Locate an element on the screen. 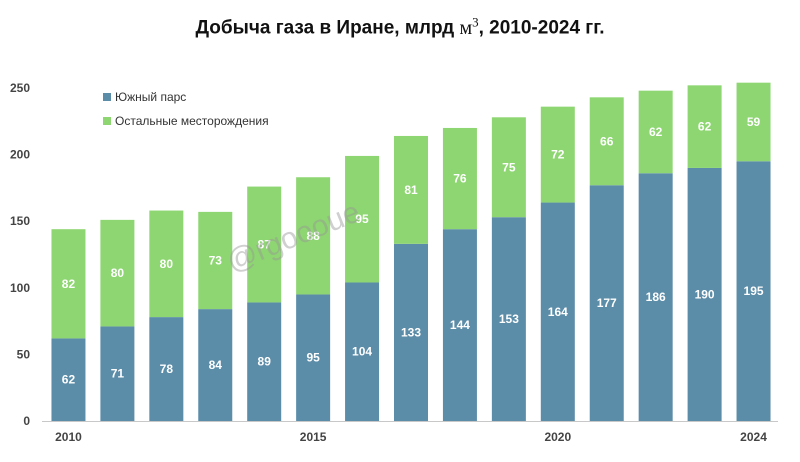 Image resolution: width=800 pixels, height=462 pixels. data-label: 71 is located at coordinates (118, 374).